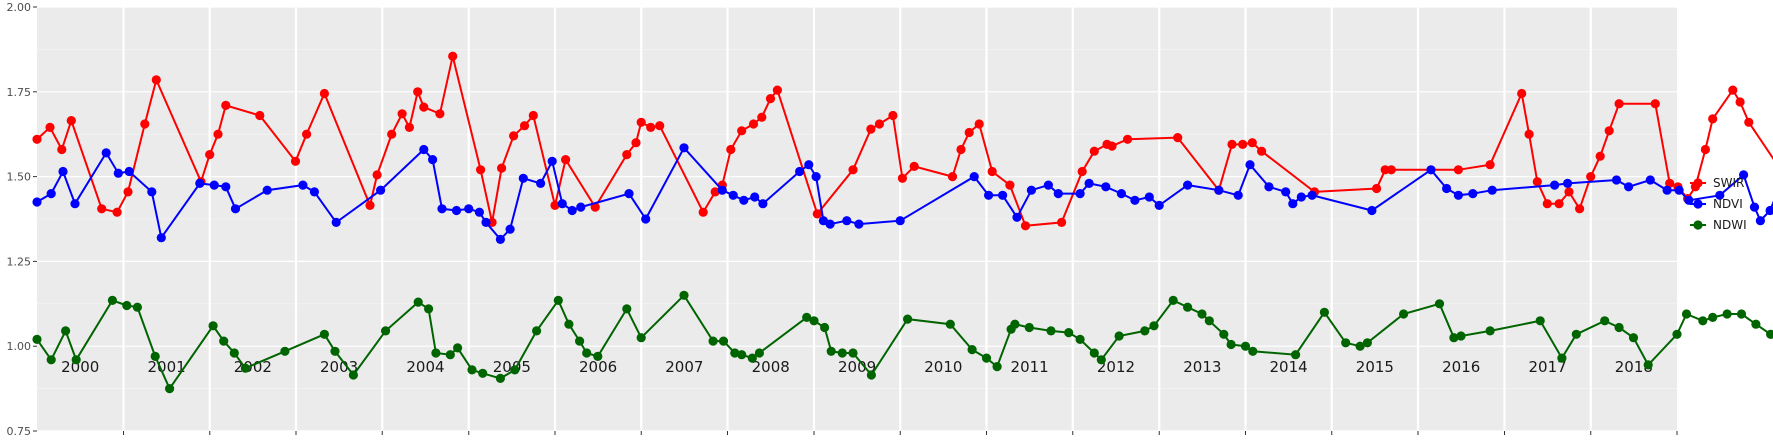  I want to click on year-label: 2007, so click(684, 367).